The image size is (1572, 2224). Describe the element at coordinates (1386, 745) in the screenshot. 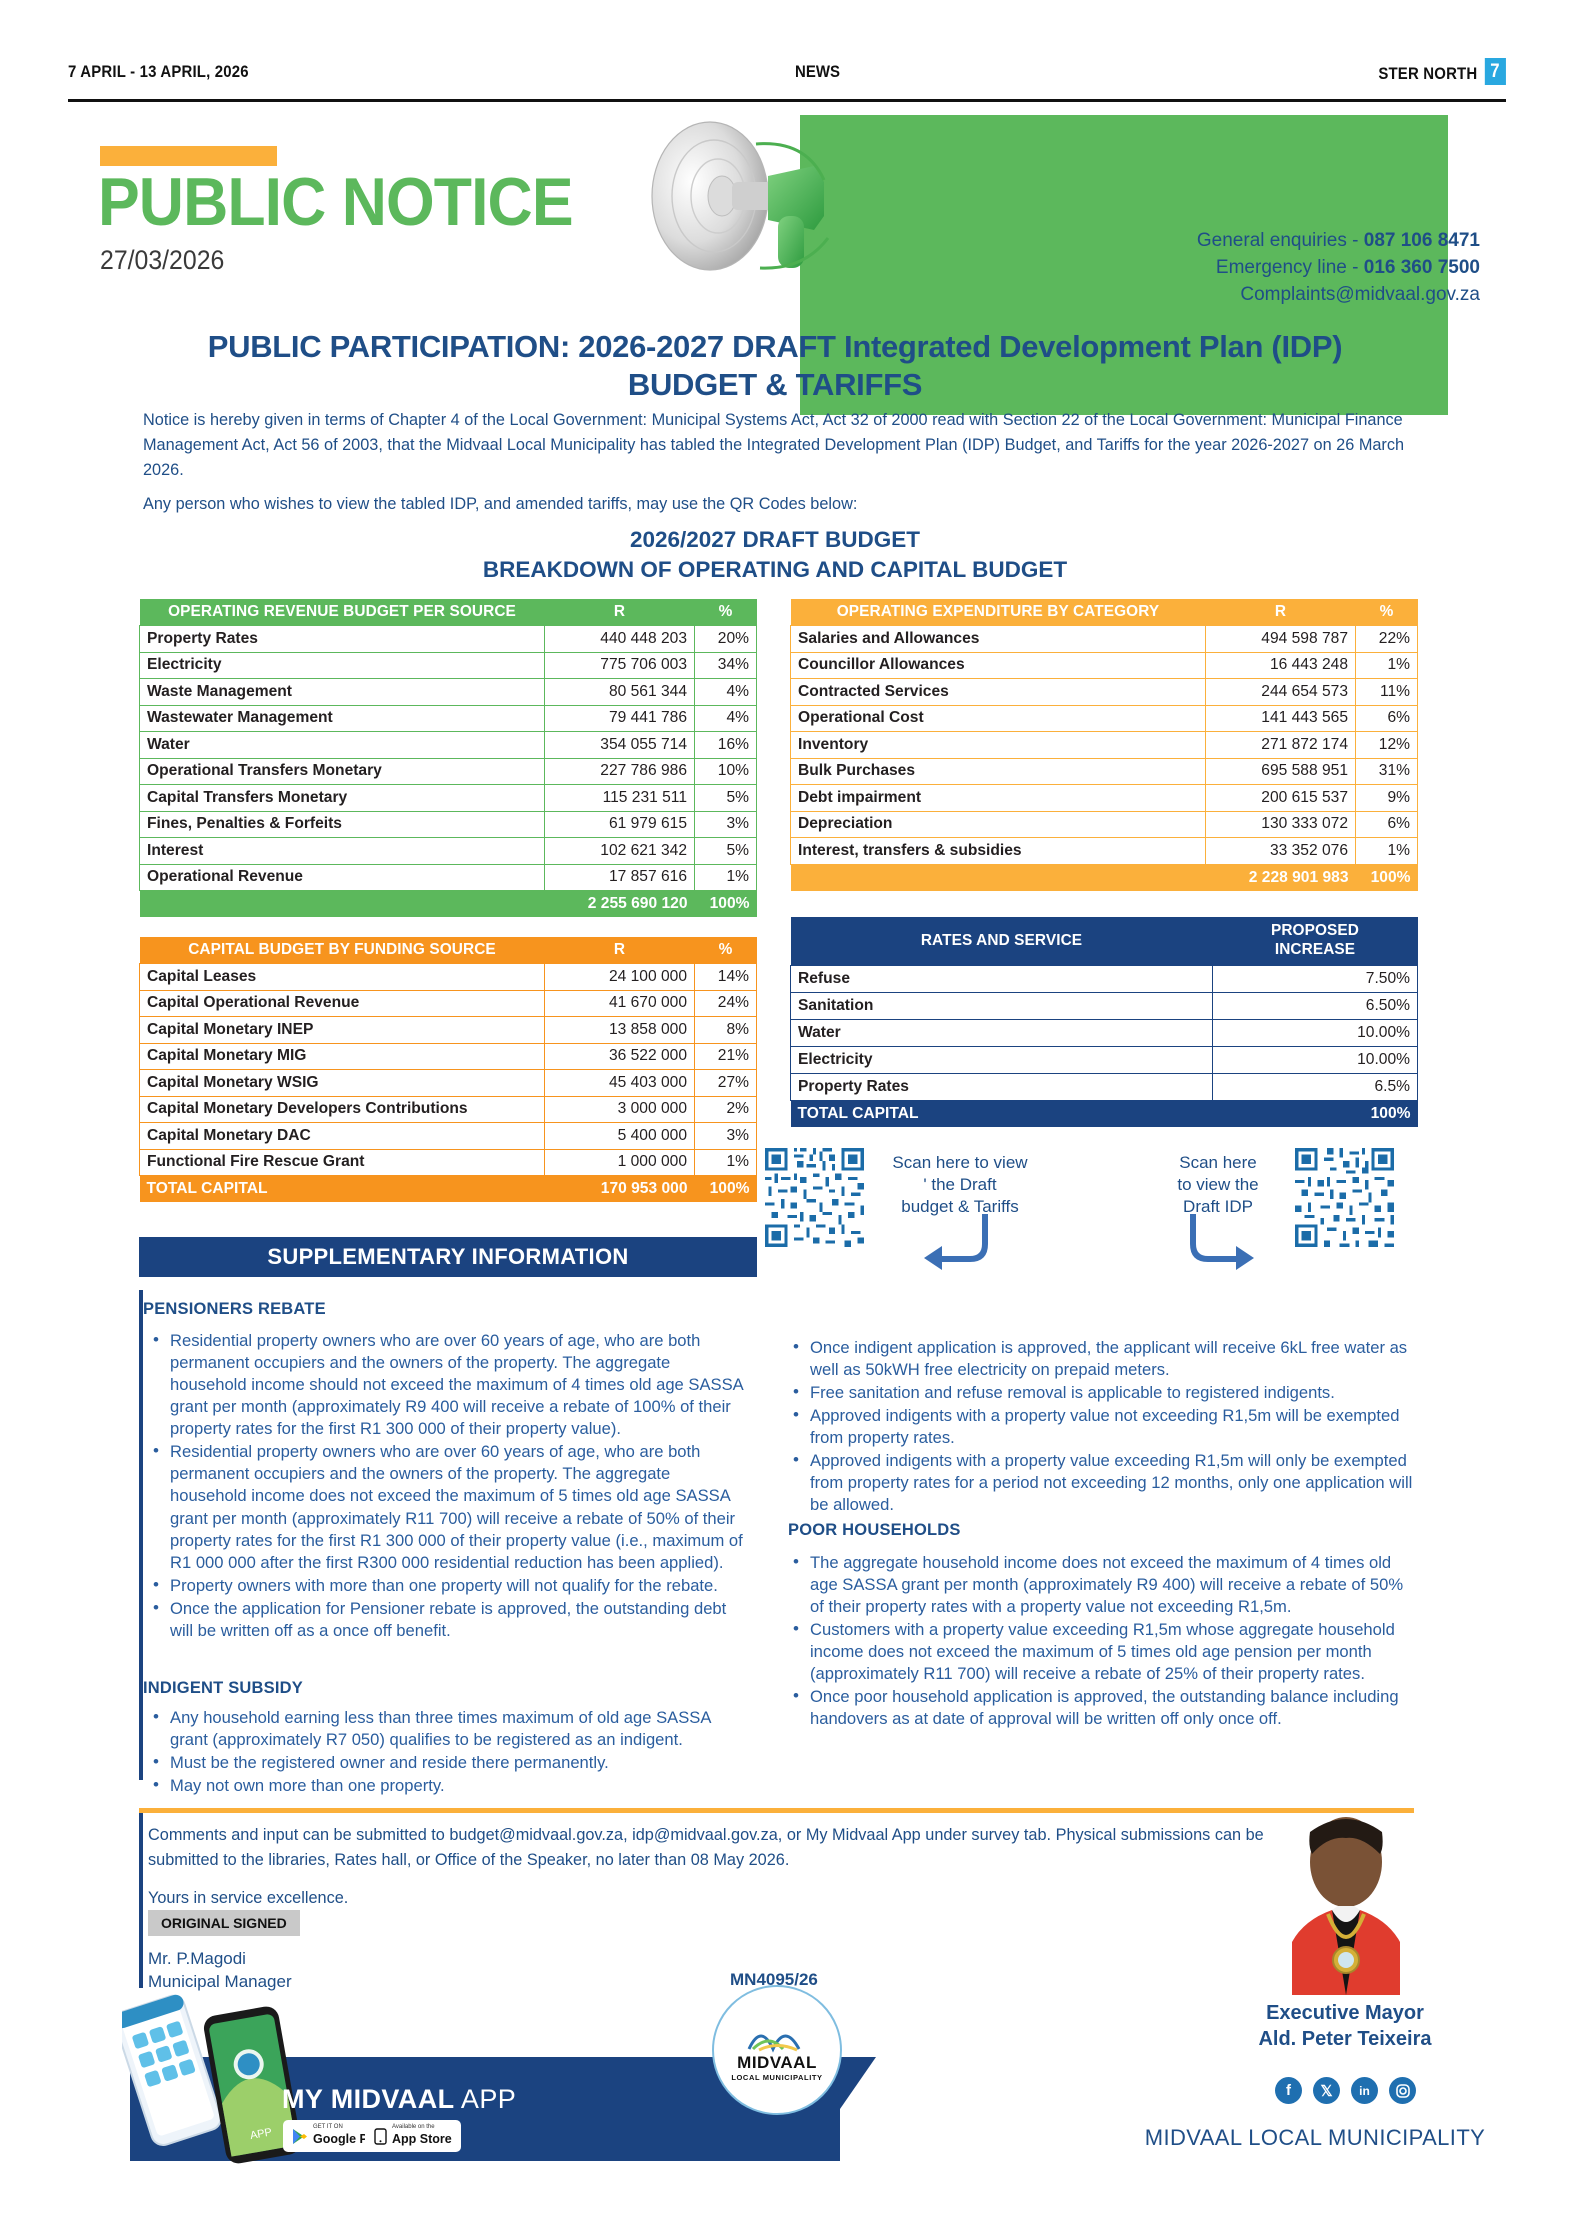

I see `row-value: 12%` at that location.